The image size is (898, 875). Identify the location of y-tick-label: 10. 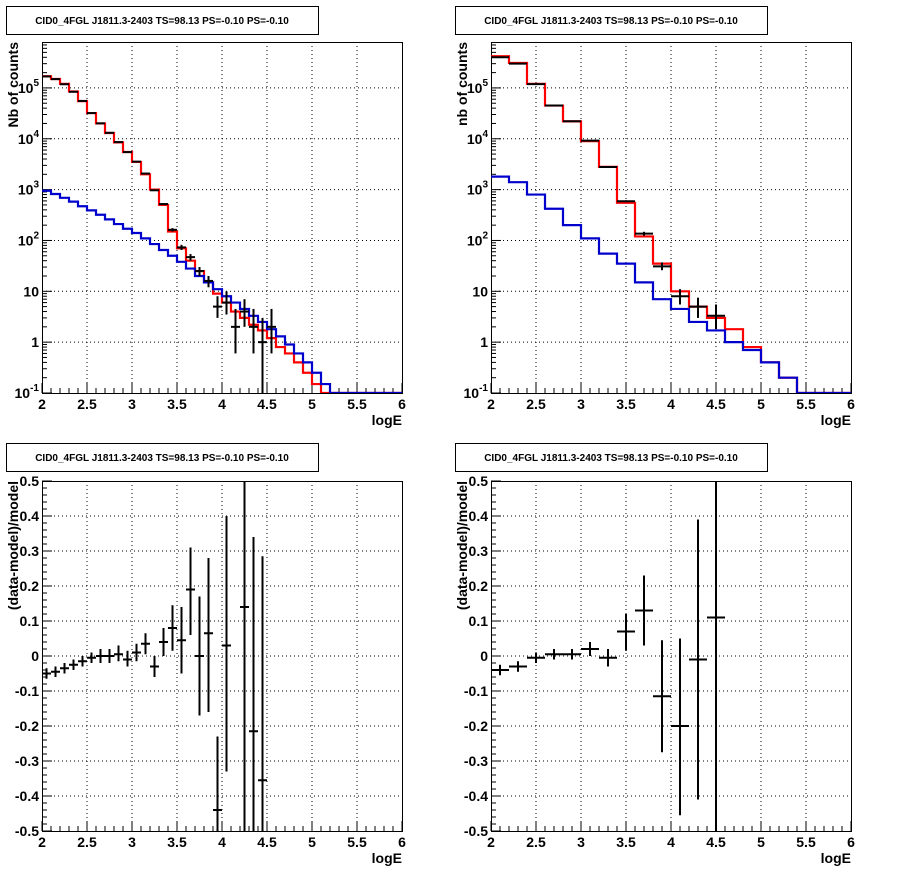
(480, 291).